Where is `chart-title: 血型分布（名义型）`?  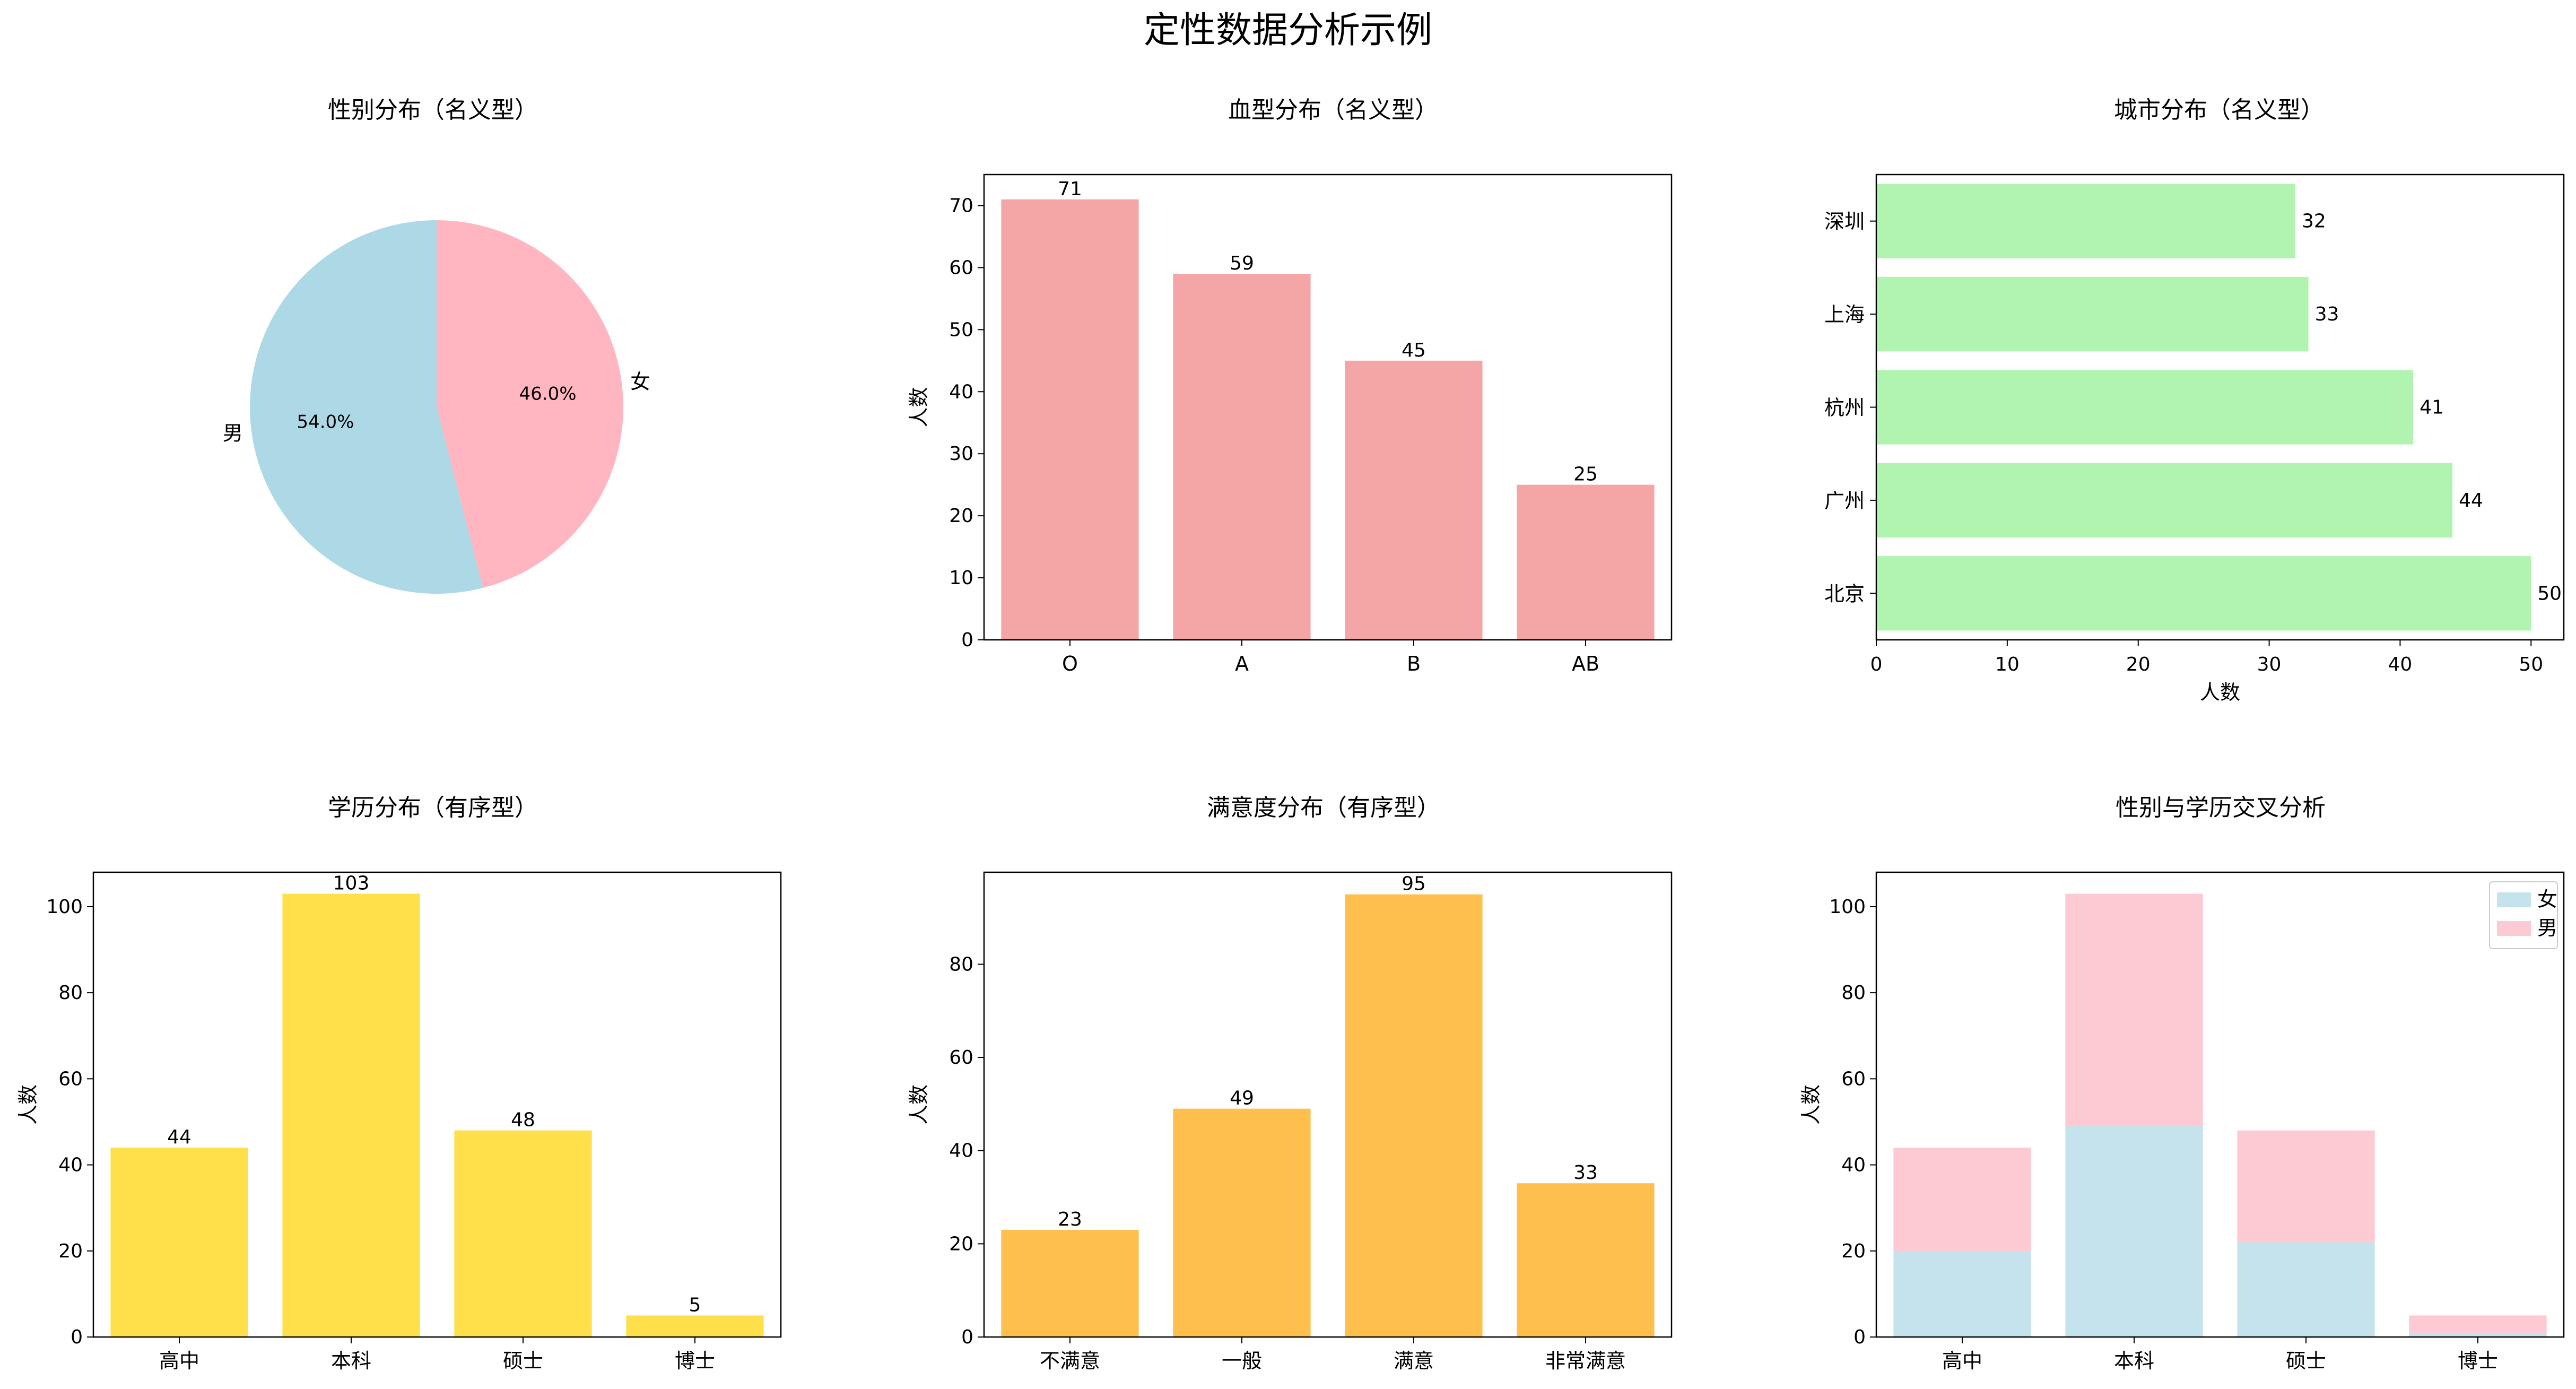
chart-title: 血型分布（名义型） is located at coordinates (1333, 110).